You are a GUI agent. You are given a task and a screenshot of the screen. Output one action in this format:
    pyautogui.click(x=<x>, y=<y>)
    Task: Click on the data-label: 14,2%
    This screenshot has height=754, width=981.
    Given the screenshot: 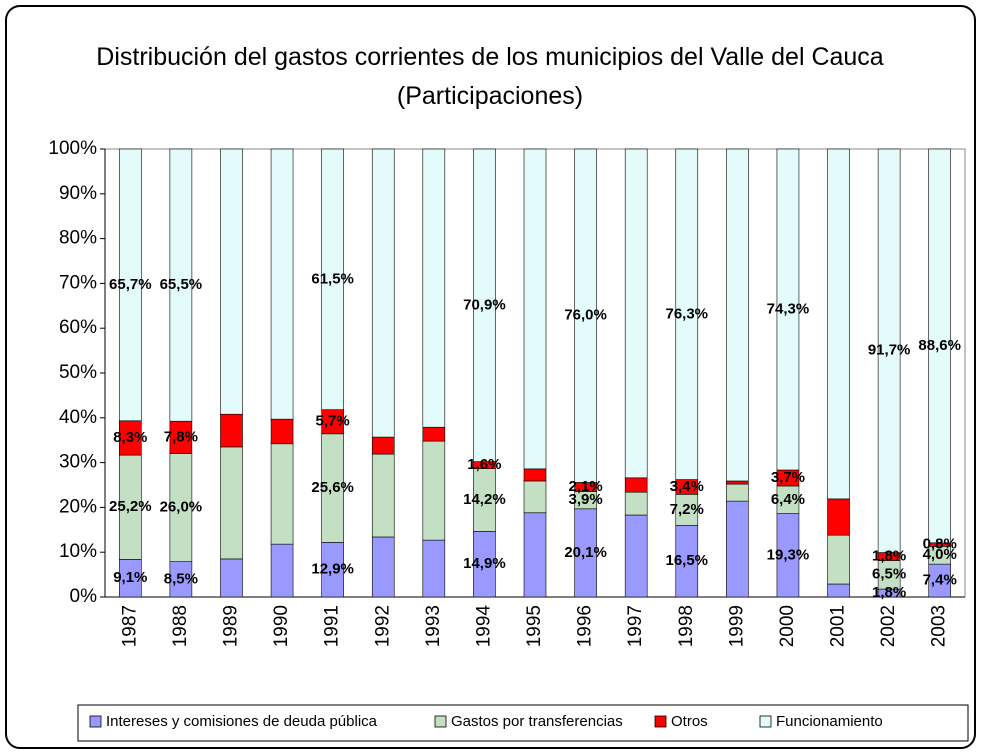 What is the action you would take?
    pyautogui.click(x=484, y=499)
    